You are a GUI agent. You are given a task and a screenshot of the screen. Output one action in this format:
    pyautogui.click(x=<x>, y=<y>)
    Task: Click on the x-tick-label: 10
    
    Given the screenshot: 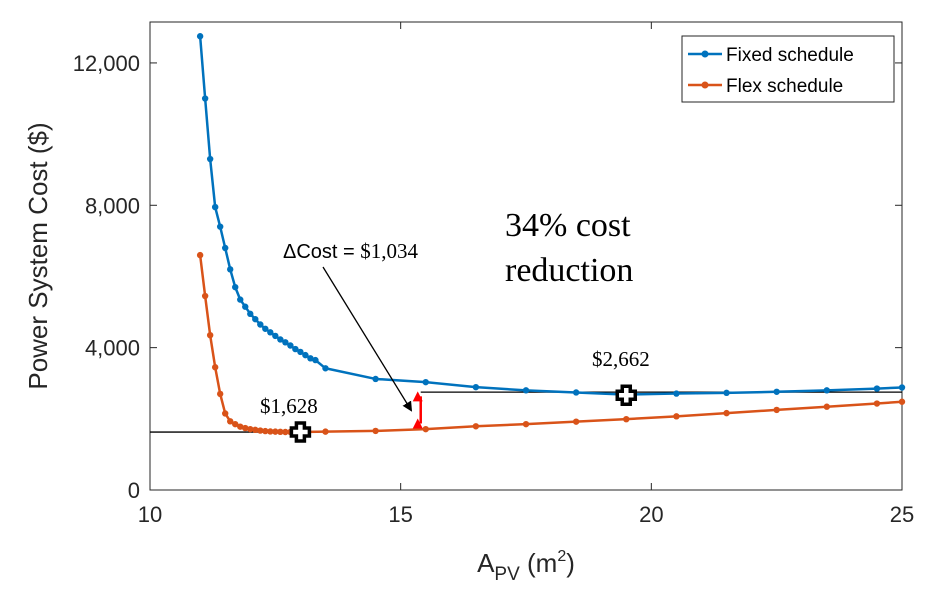 What is the action you would take?
    pyautogui.click(x=150, y=514)
    